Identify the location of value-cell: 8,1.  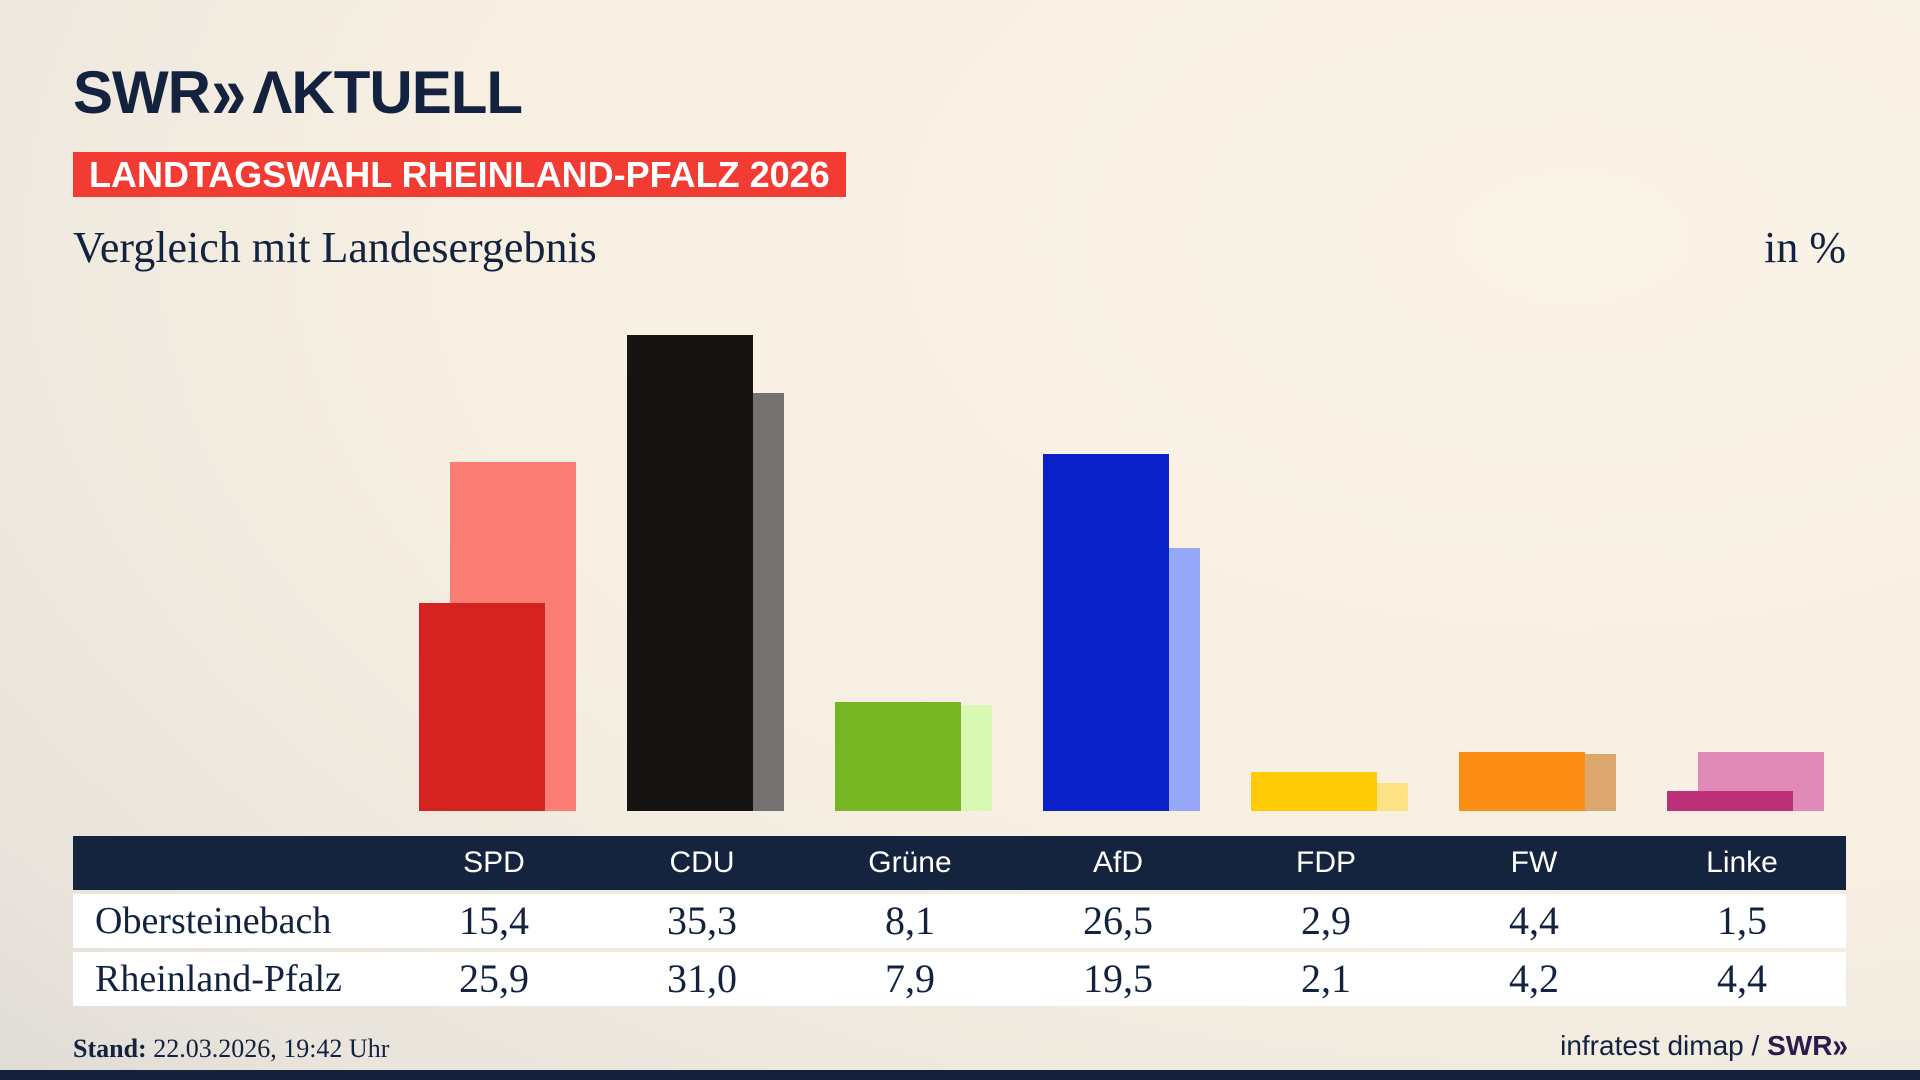
(910, 920).